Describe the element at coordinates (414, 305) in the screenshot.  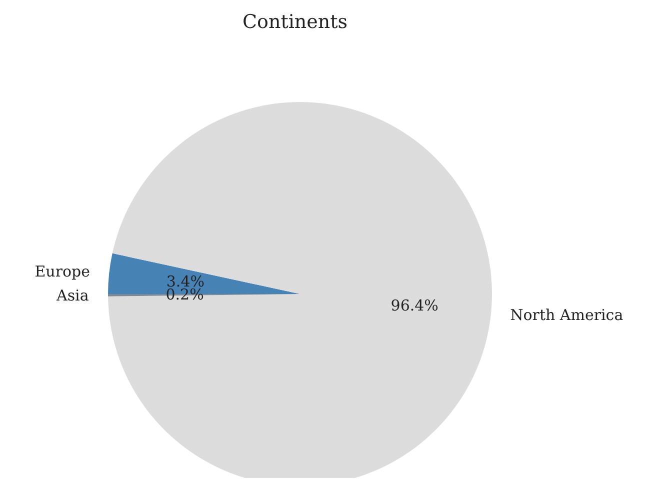
I see `data-label: 96.4%` at that location.